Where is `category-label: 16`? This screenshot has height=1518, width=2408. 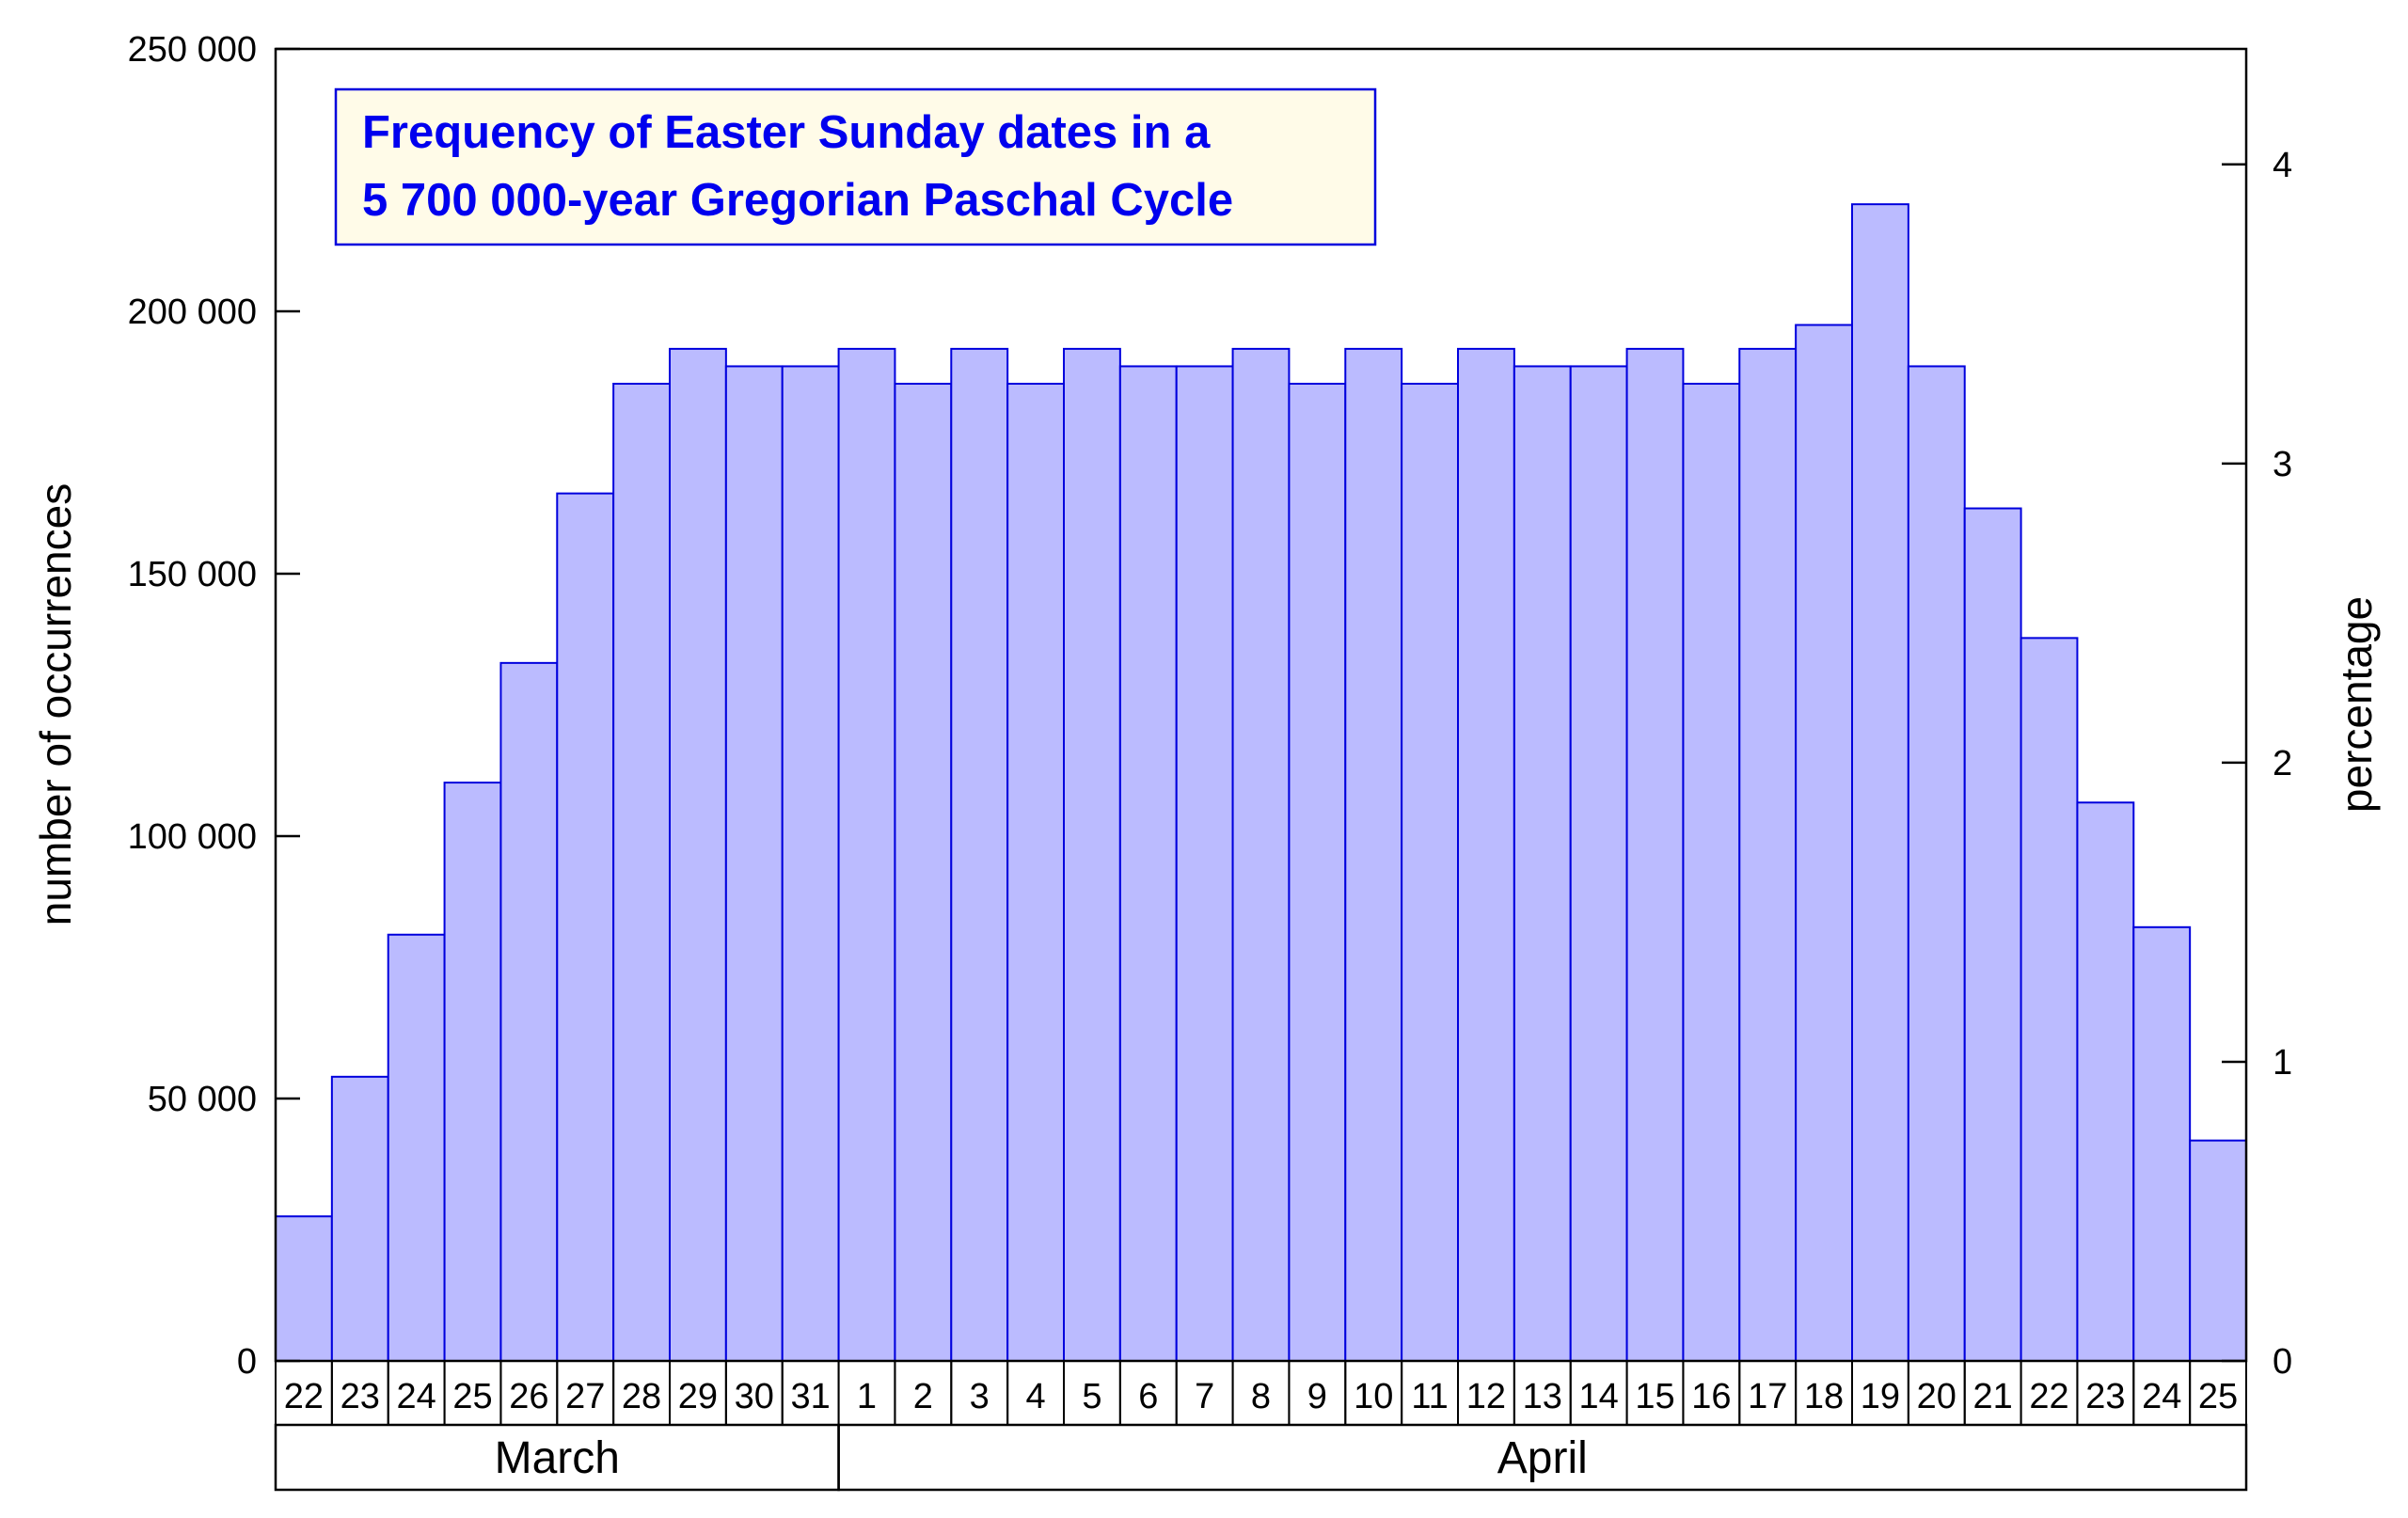
category-label: 16 is located at coordinates (1711, 1397).